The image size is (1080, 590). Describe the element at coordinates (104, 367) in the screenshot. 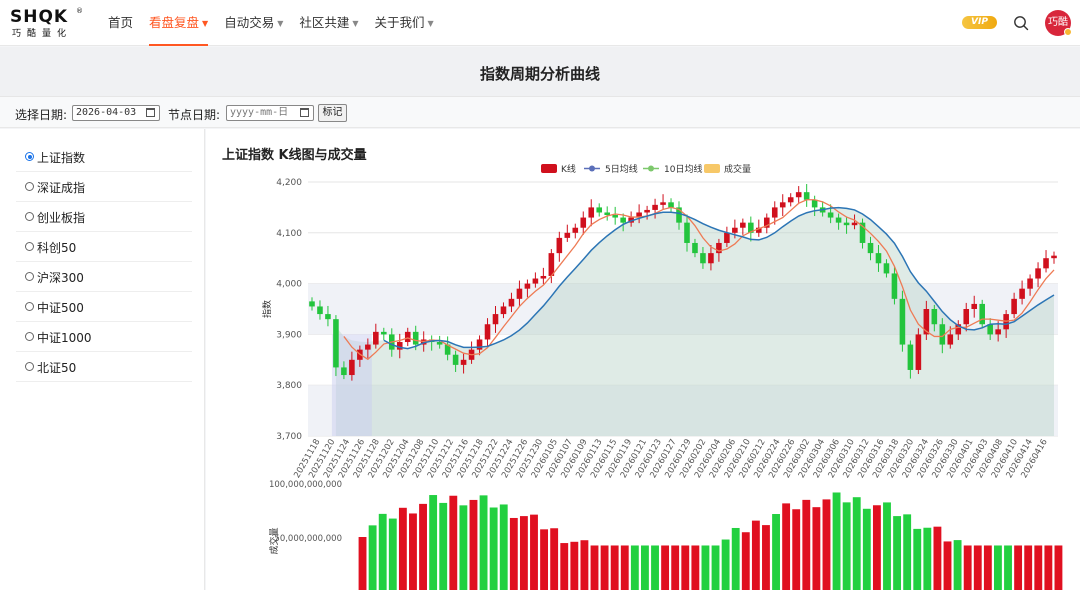

I see `index-option-7: 北证50` at that location.